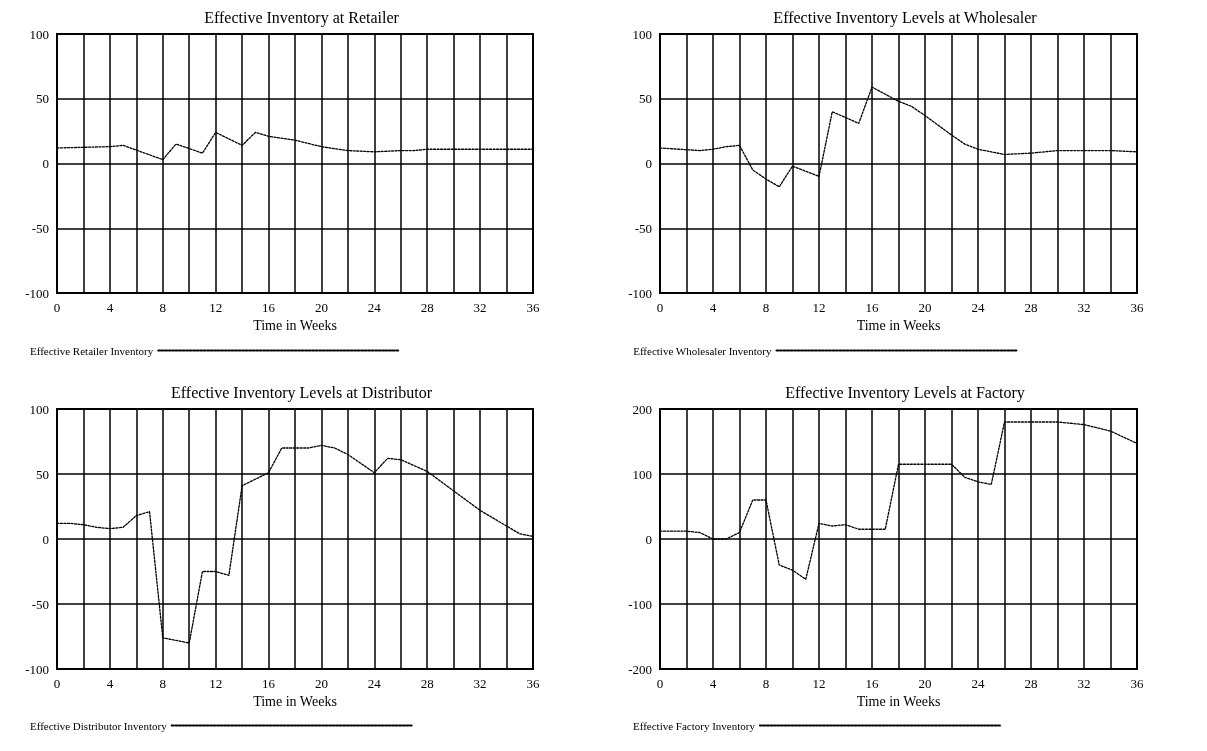 The width and height of the screenshot is (1207, 751). I want to click on y-tick-label: 200, so click(642, 409).